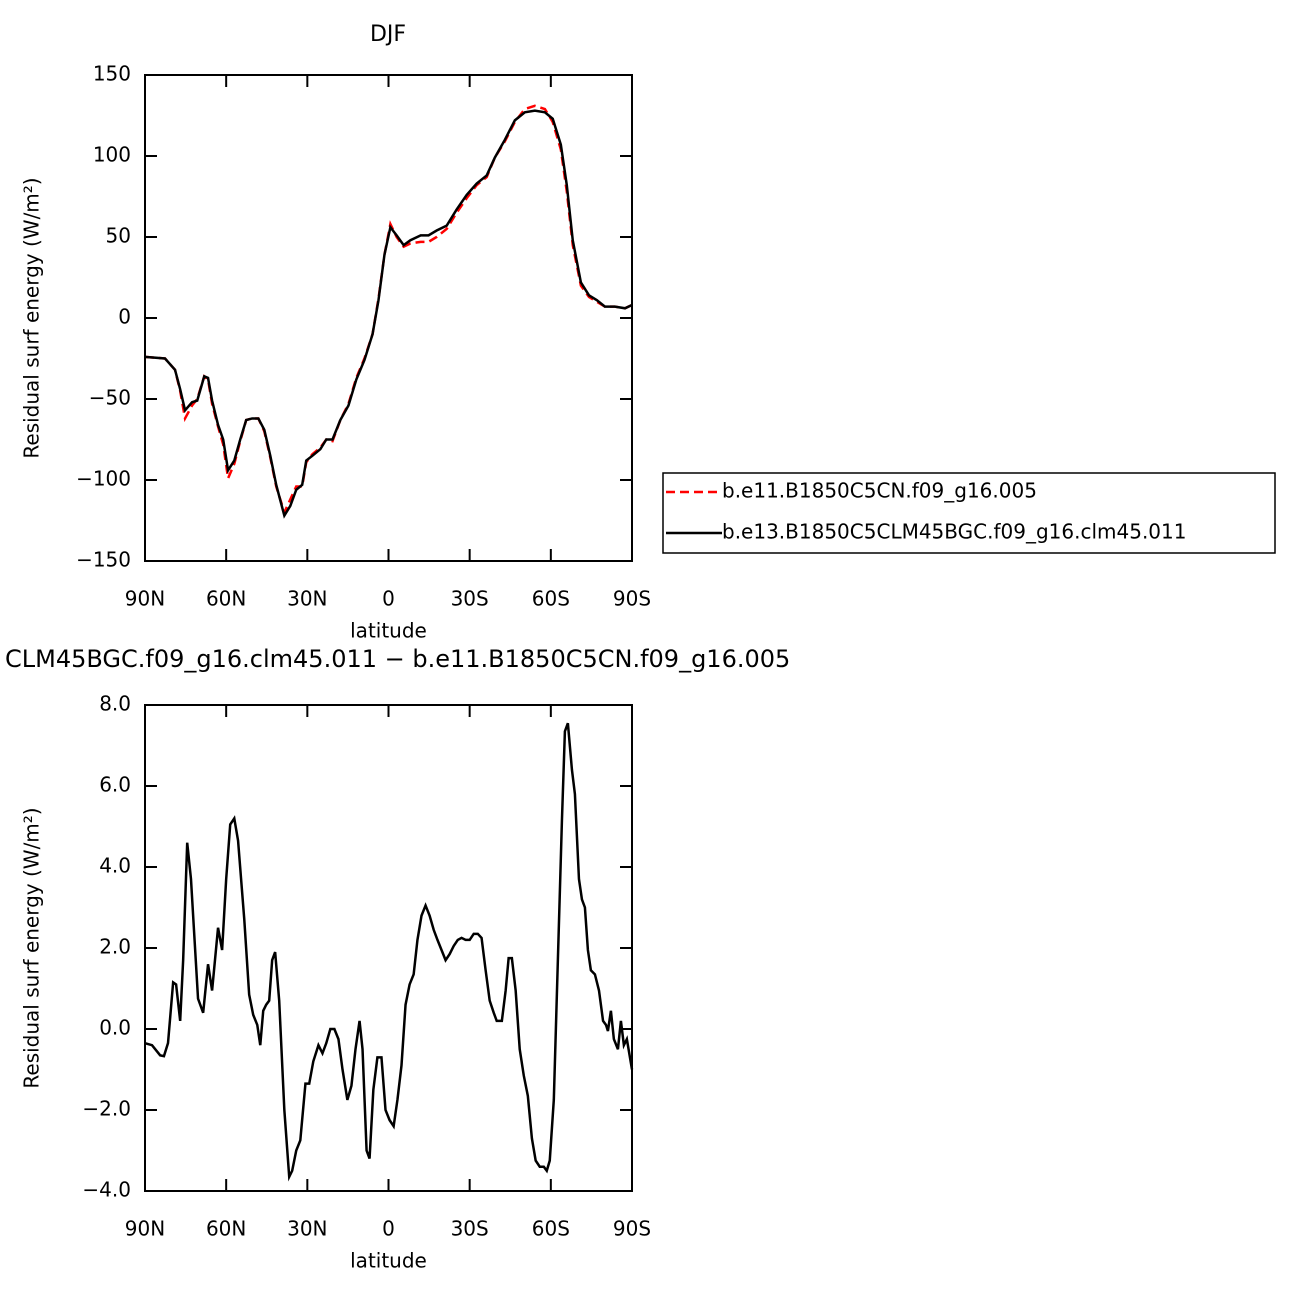 This screenshot has width=1294, height=1291. I want to click on y-tick-label: −50, so click(110, 398).